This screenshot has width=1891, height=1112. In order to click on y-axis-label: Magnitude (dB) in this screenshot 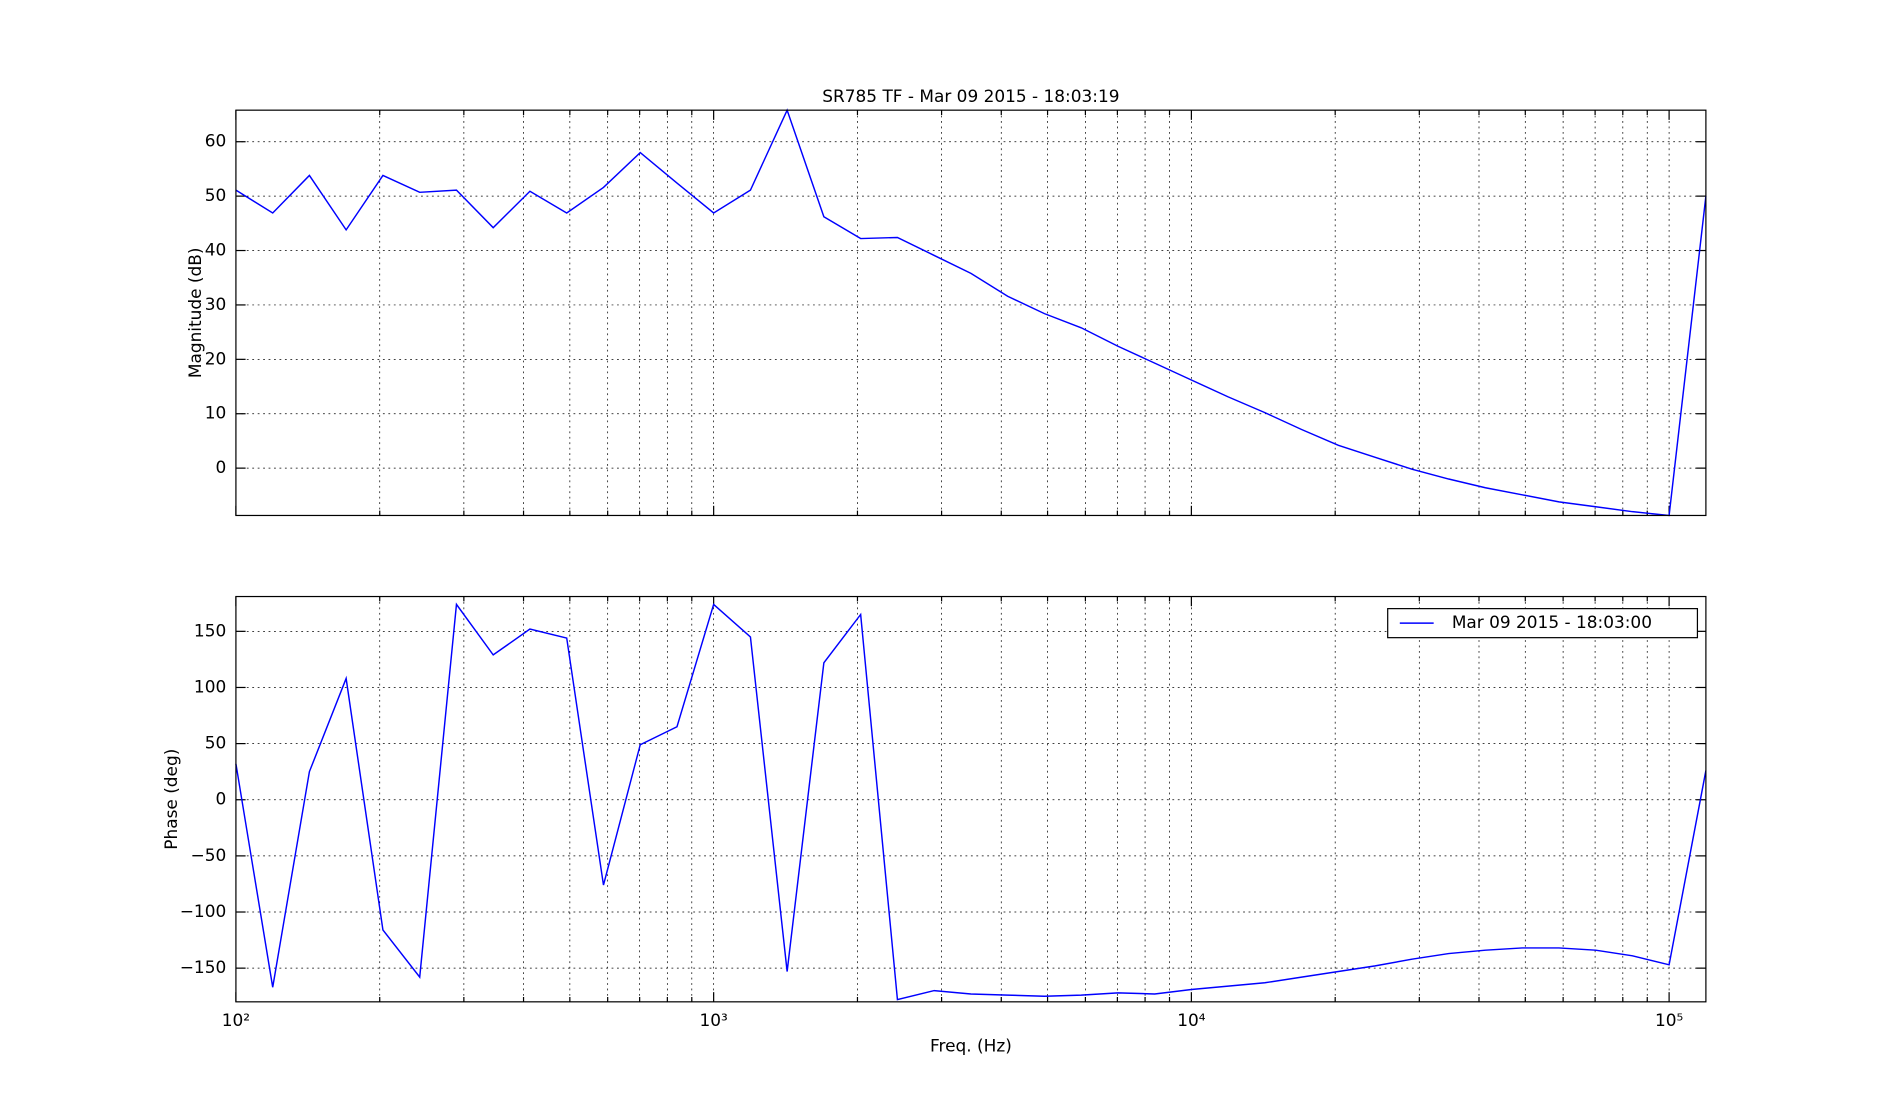, I will do `click(195, 313)`.